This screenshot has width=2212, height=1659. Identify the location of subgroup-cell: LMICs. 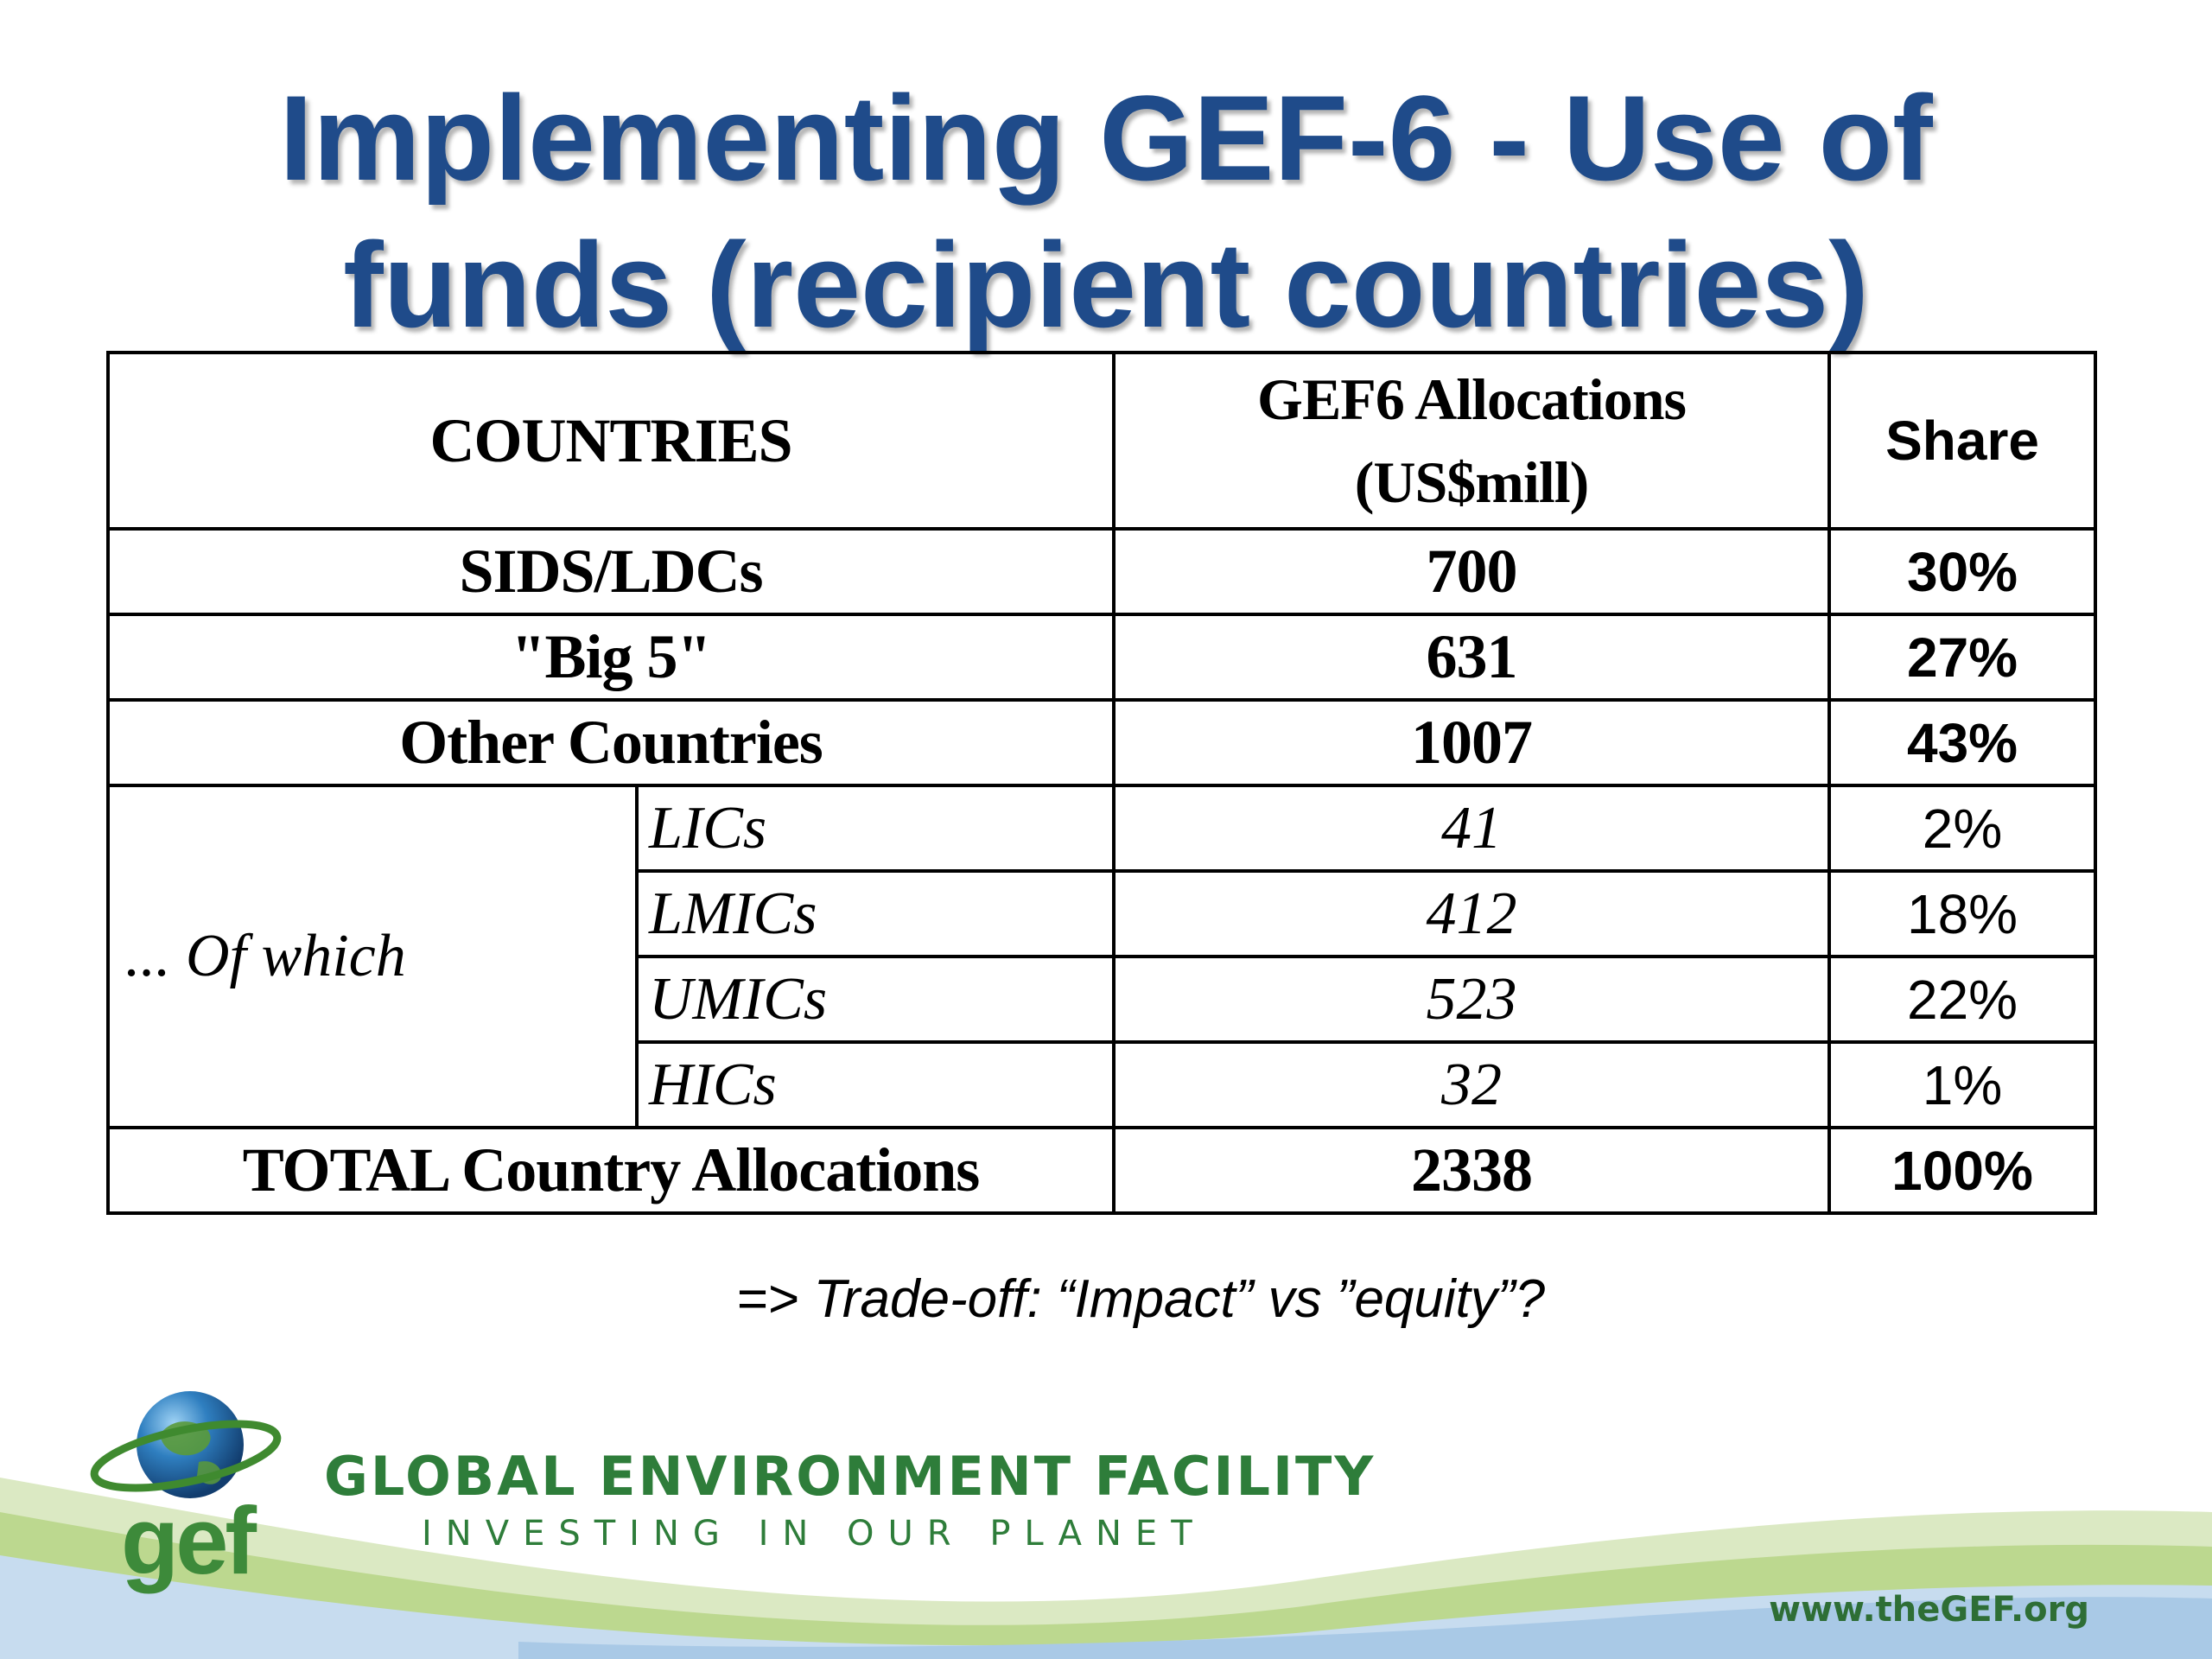
(875, 913).